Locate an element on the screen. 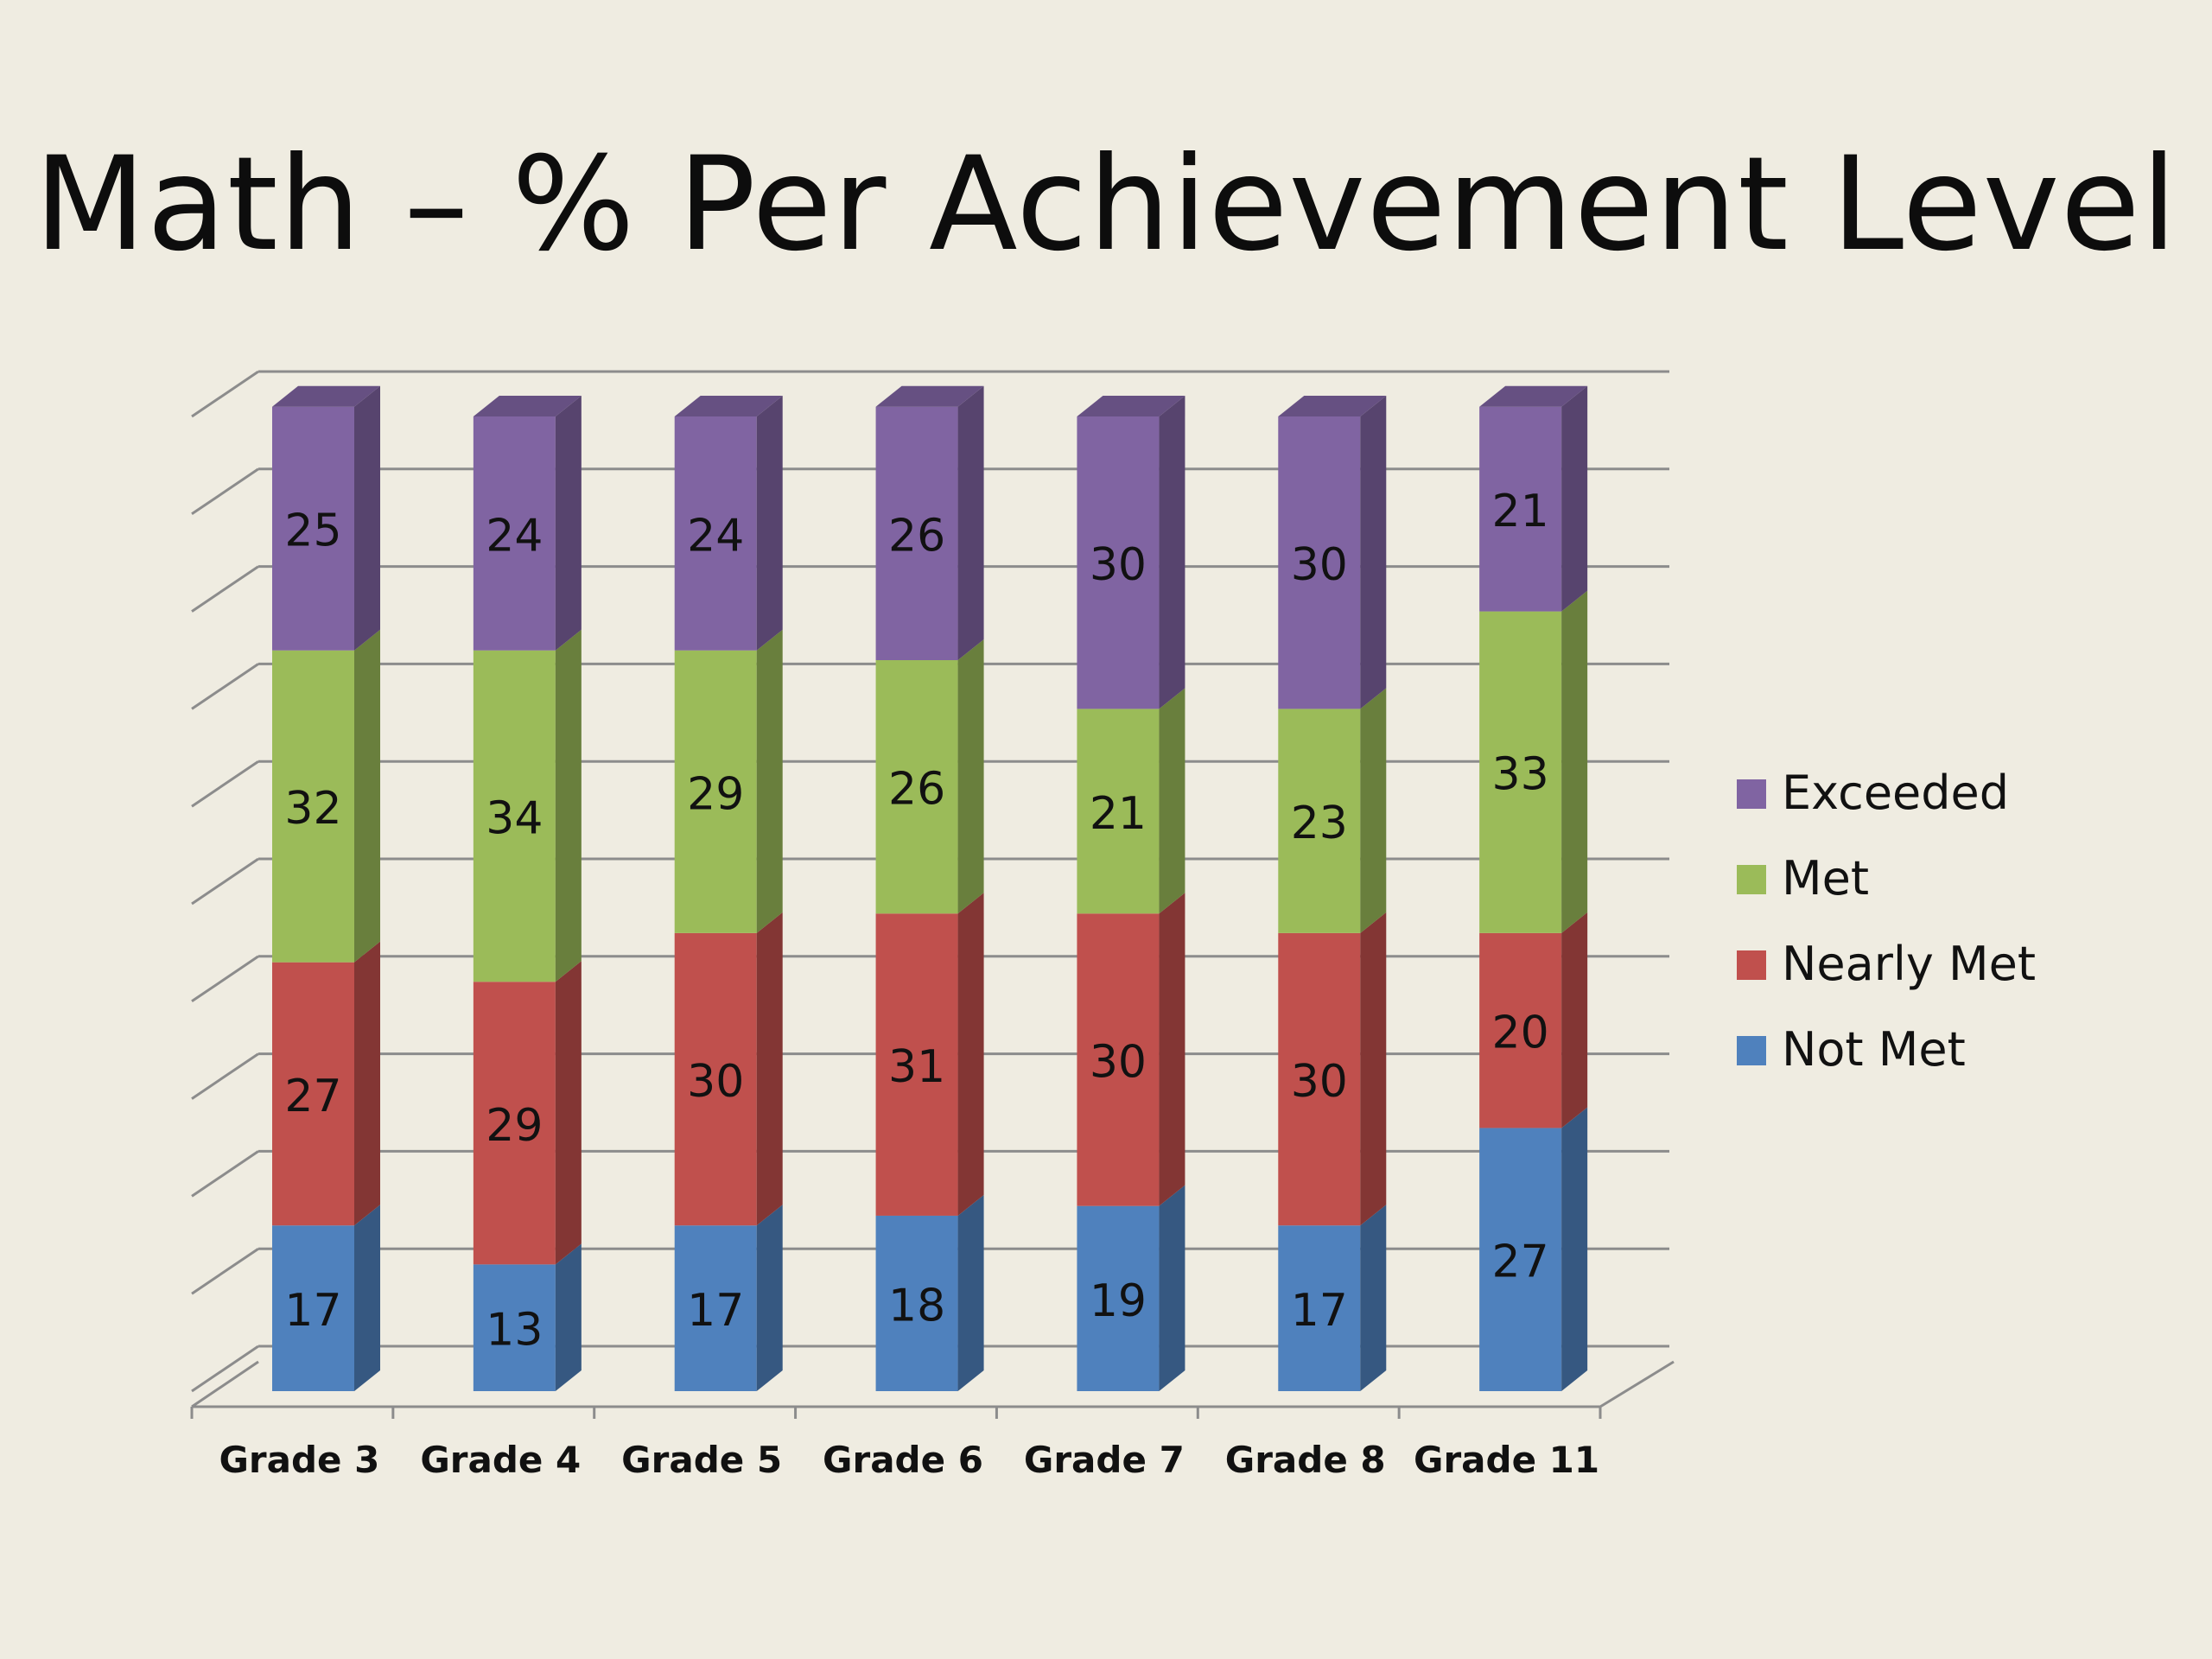  data-label: 20 is located at coordinates (1520, 1033).